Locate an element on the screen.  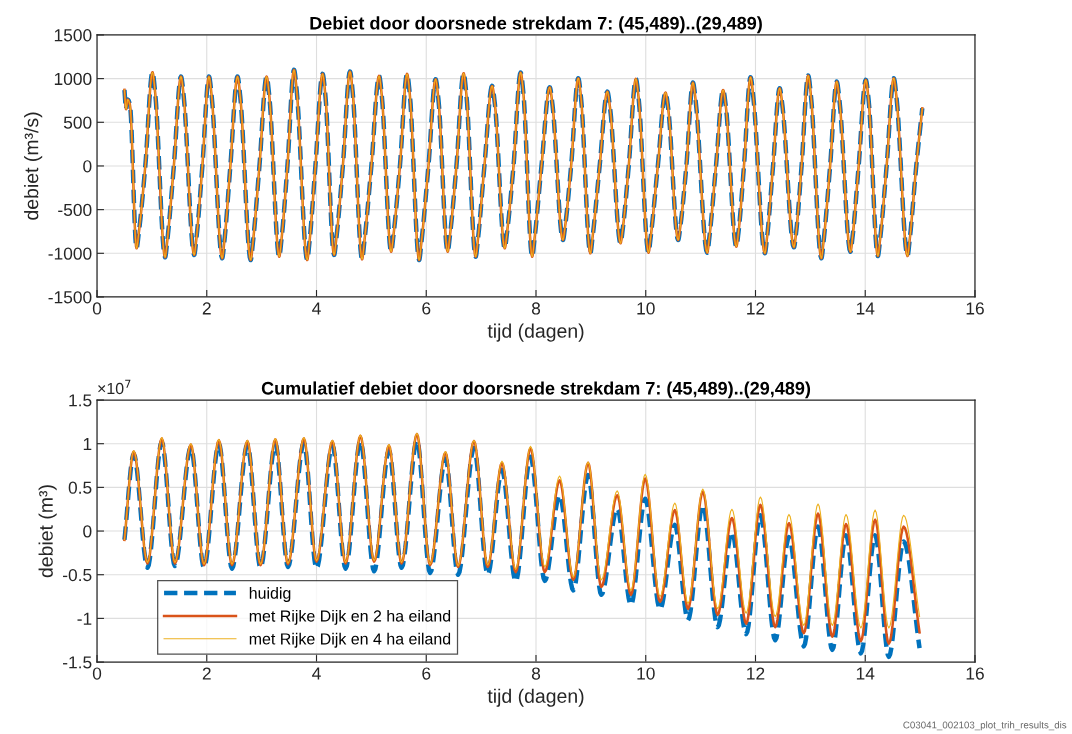
y-tick-label: 1500 is located at coordinates (73, 35).